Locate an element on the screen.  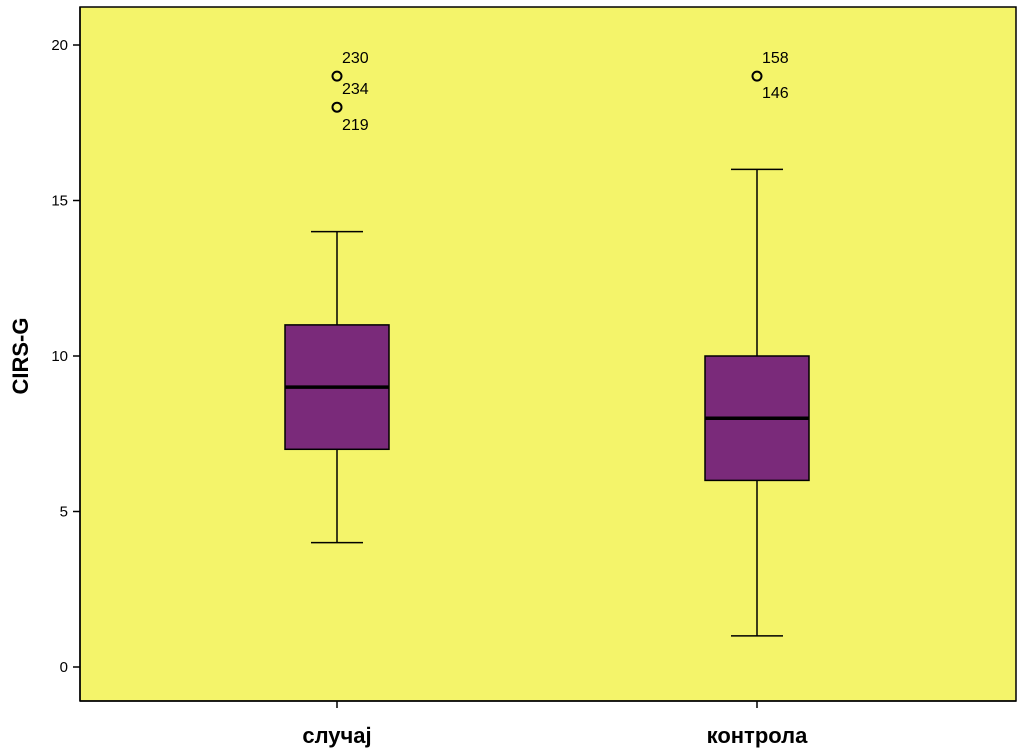
y-tick-label: 15 is located at coordinates (59, 201).